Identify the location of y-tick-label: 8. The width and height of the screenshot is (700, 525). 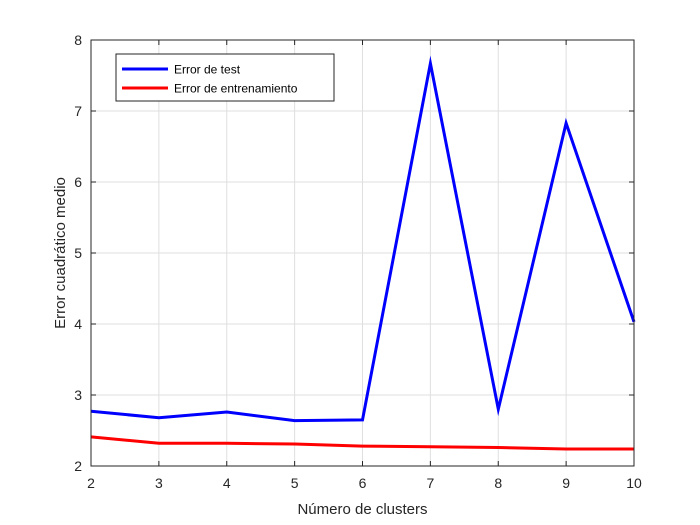
(78, 40).